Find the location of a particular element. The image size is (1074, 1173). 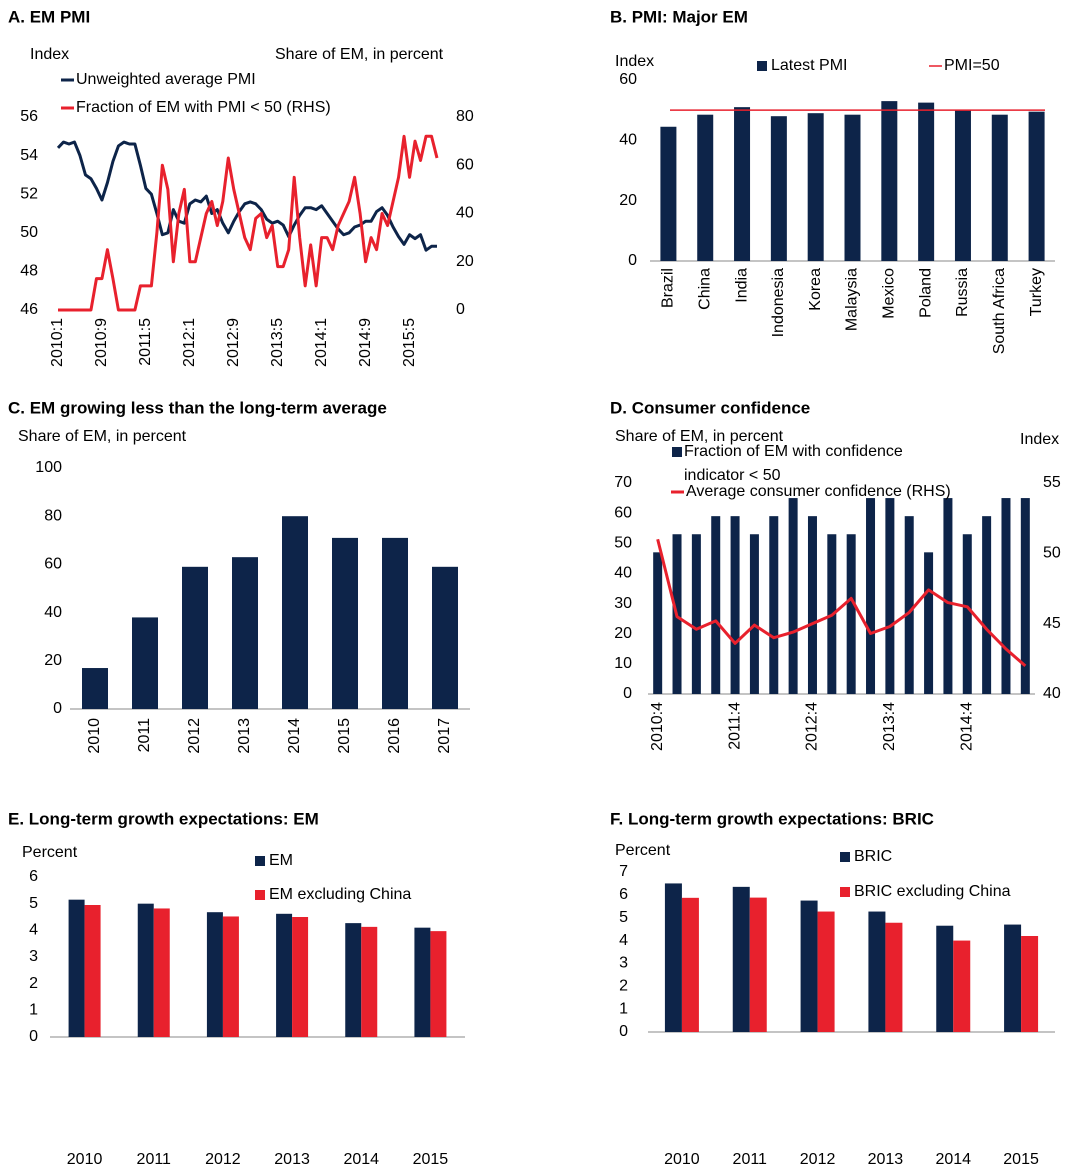

y2-tick-label: 60 is located at coordinates (465, 164).